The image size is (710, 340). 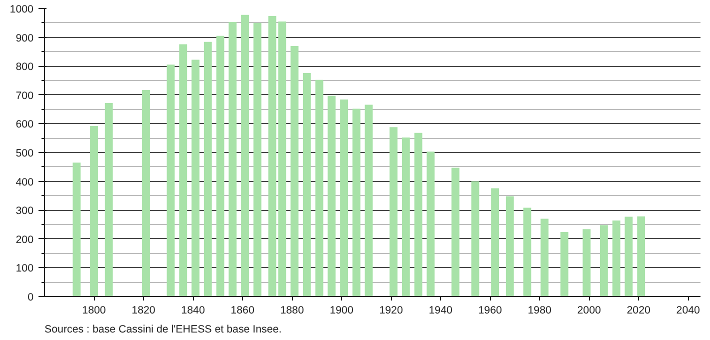 What do you see at coordinates (589, 310) in the screenshot?
I see `x-tick-label: 2000` at bounding box center [589, 310].